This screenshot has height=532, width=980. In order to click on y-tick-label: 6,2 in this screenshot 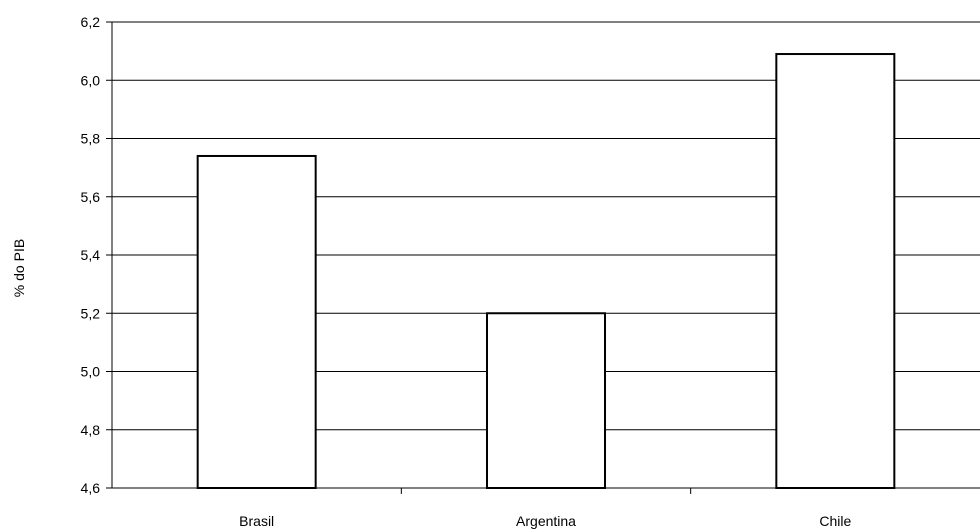, I will do `click(91, 22)`.